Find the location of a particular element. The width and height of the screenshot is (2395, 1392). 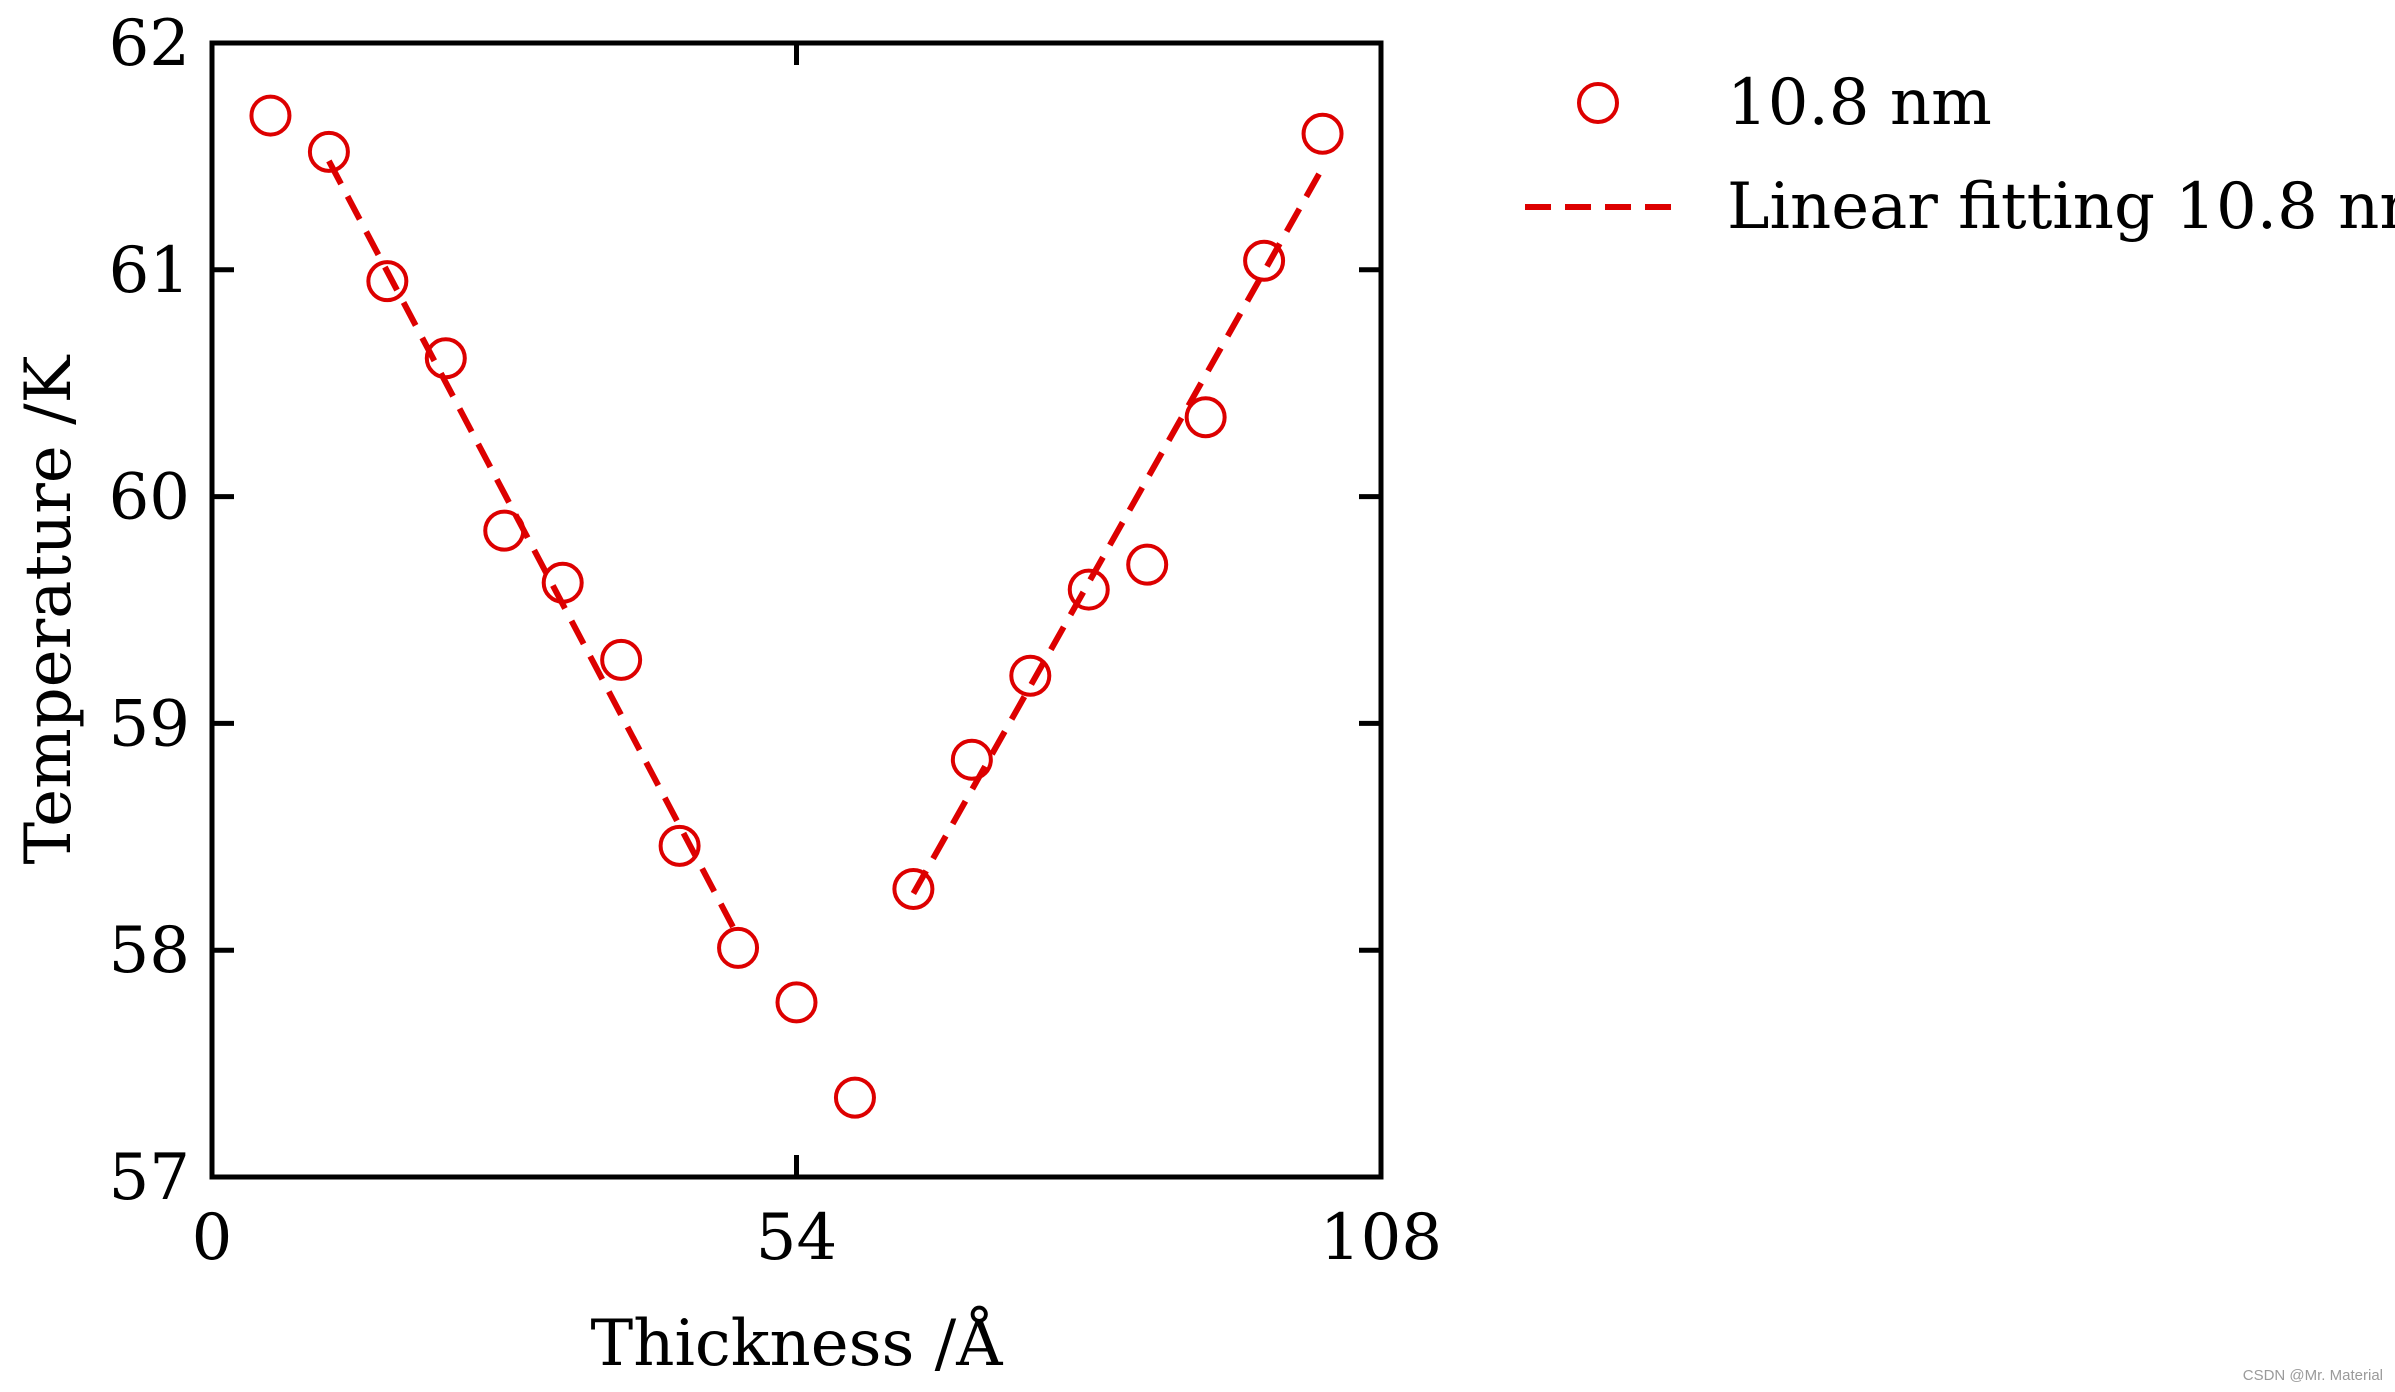

legend: 10.8 nm Linear fitting 10.8 nm is located at coordinates (1960, 155).